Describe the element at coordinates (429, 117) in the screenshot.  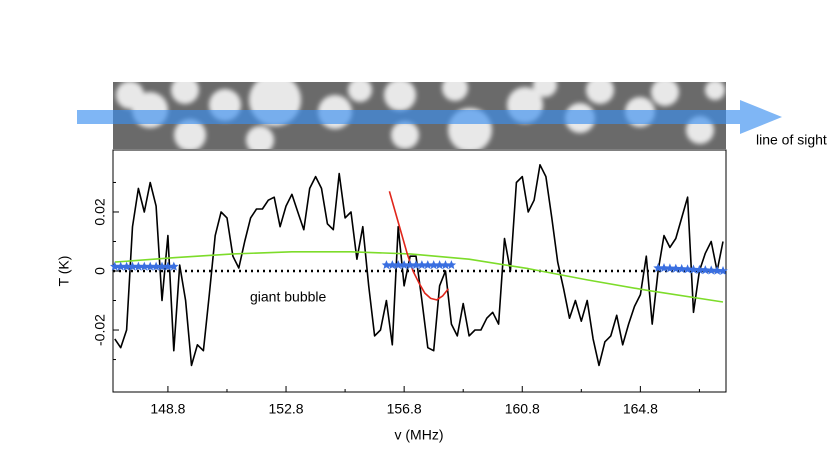
I see `sight-arrow` at that location.